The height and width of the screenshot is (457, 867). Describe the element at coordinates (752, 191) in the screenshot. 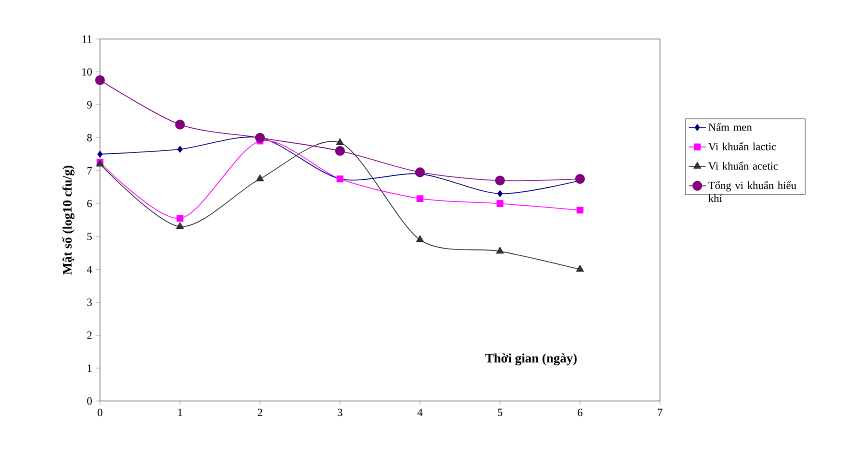

I see `legend-label: Tổng vi khuẩn hiếu khí` at that location.